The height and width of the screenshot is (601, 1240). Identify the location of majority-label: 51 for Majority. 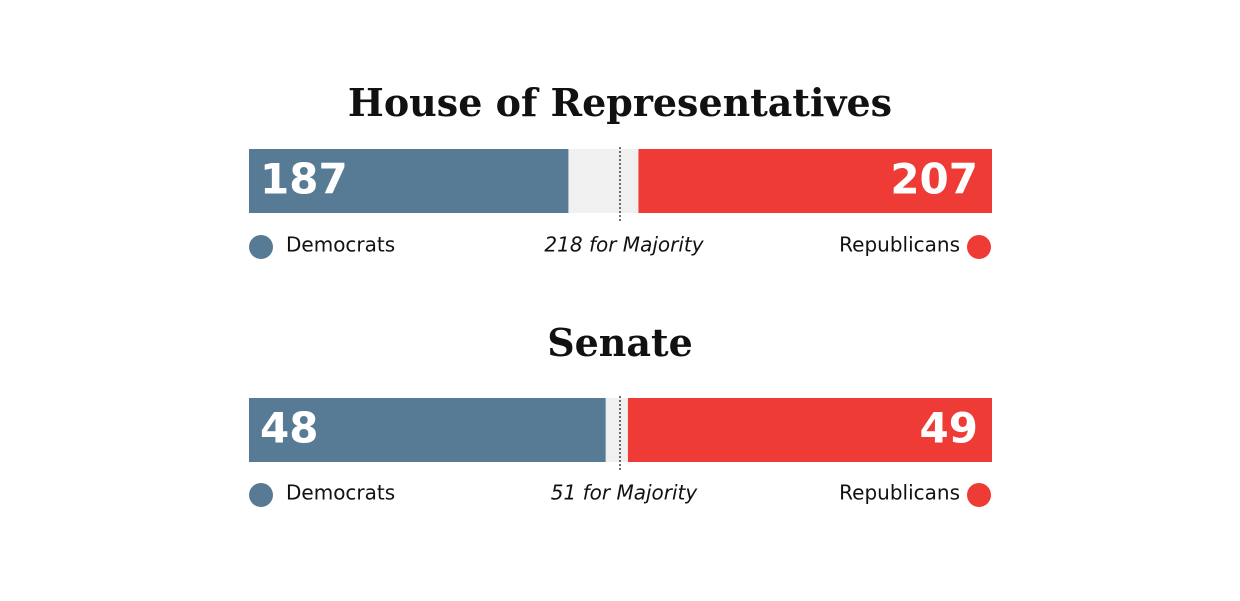
(625, 493).